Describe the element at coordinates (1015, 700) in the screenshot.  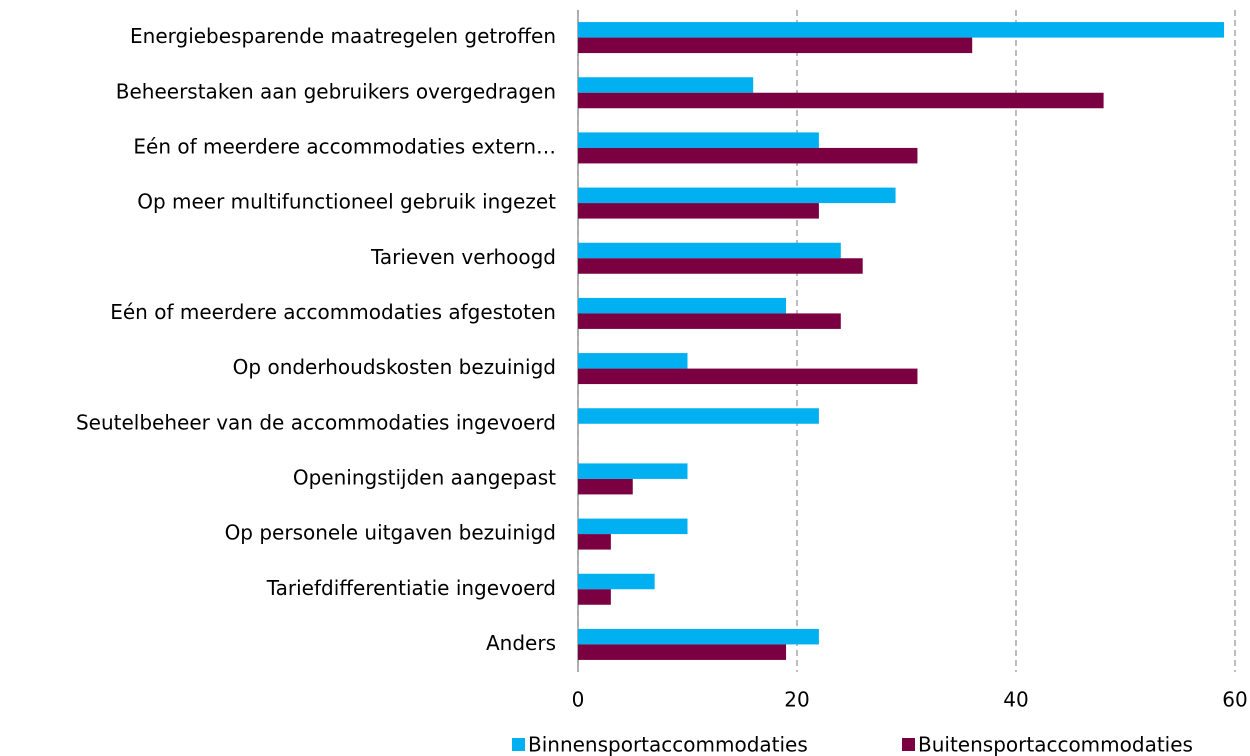
I see `x-tick-label: 40` at that location.